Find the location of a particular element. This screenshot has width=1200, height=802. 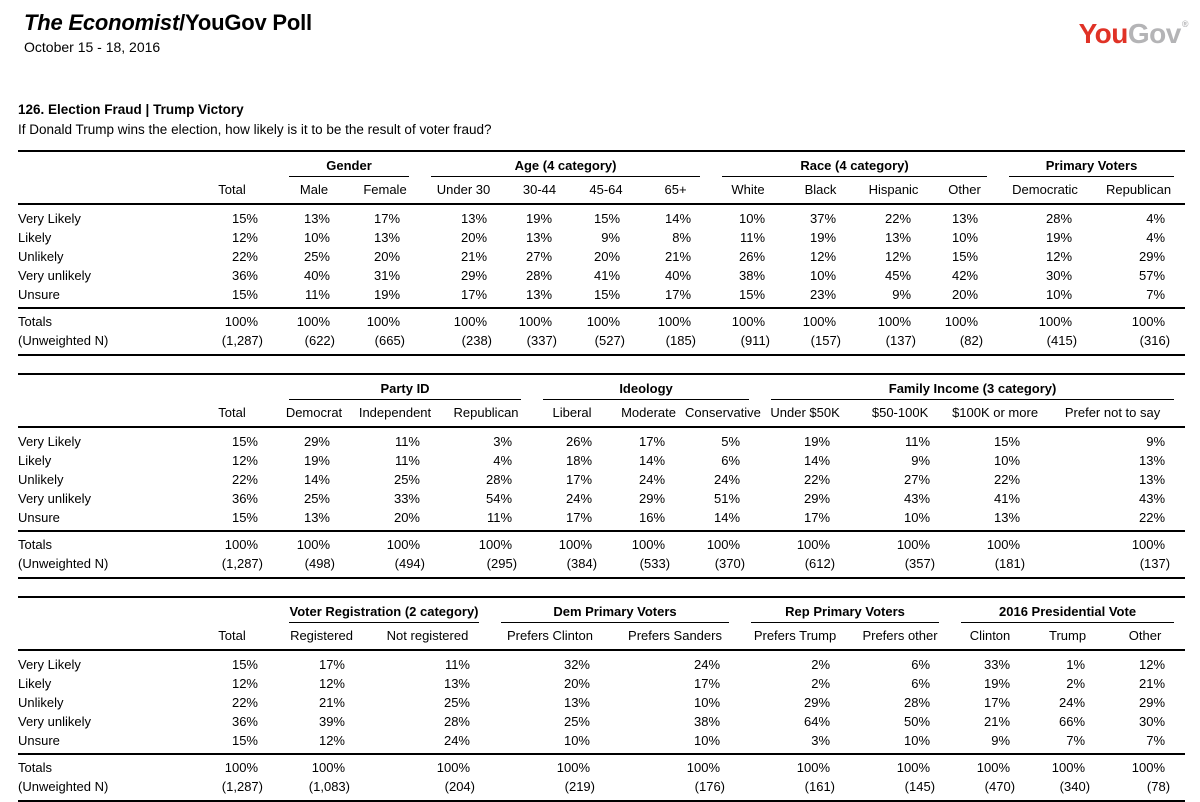

cell-value: 21% is located at coordinates (331, 702).